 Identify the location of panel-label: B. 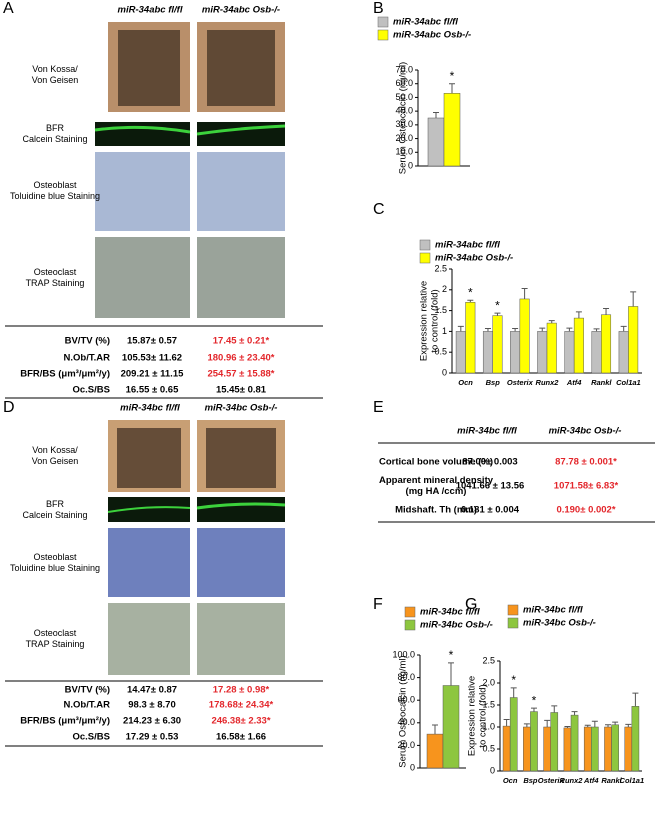
(378, 8).